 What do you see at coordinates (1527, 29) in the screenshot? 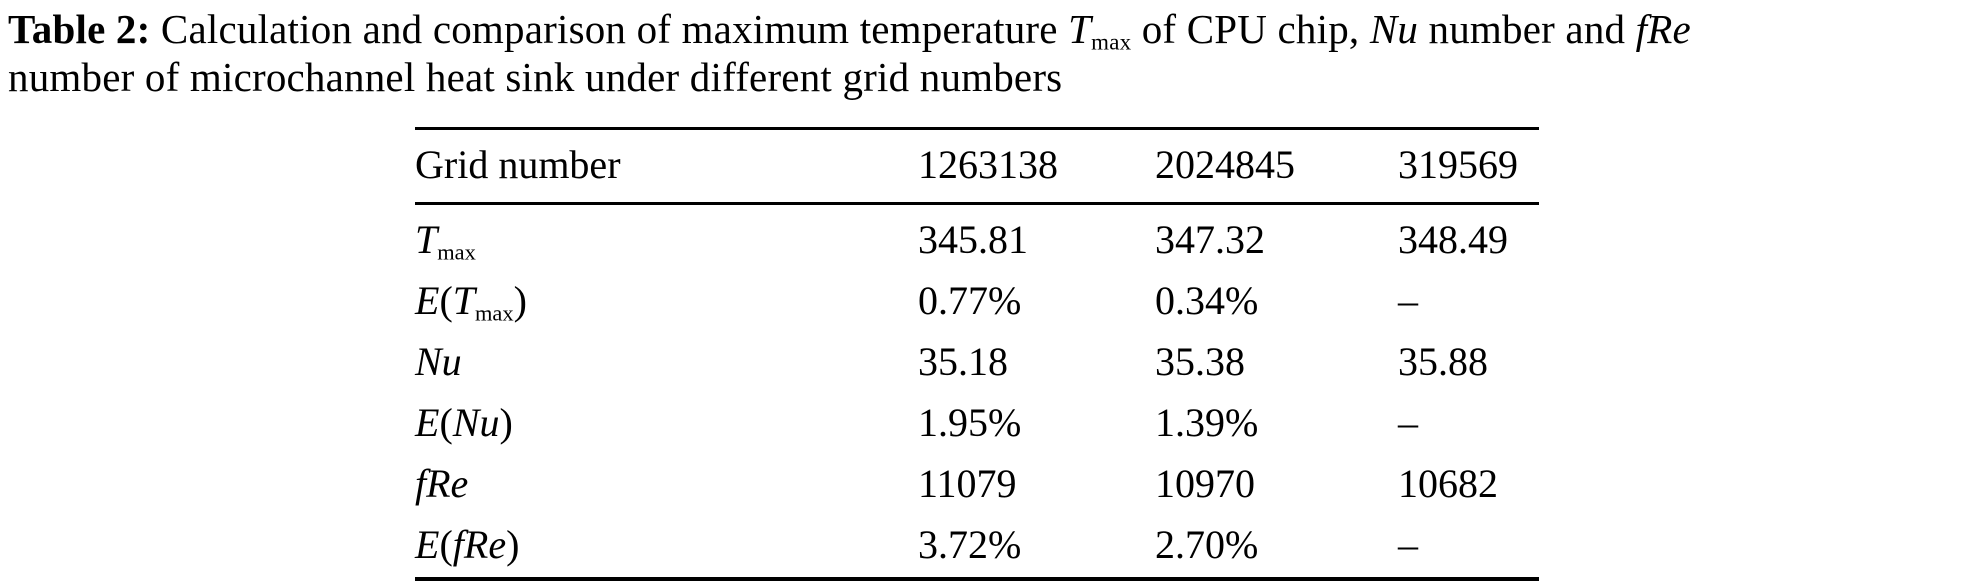
I see `caption-segment: number and` at bounding box center [1527, 29].